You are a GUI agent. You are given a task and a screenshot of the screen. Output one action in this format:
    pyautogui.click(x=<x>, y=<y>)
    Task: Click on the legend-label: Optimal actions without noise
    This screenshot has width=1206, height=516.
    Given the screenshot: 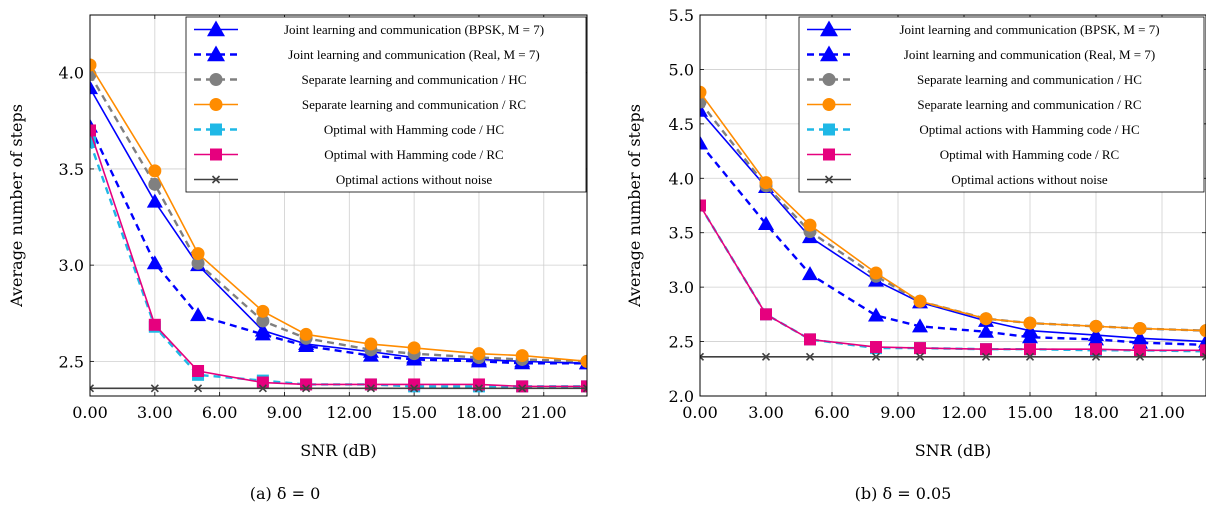 What is the action you would take?
    pyautogui.click(x=1029, y=179)
    